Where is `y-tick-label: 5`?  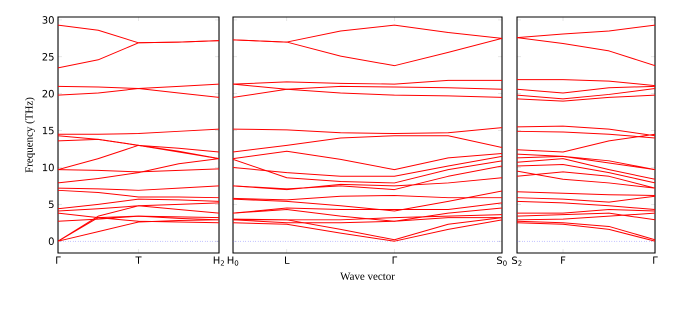
y-tick-label: 5 is located at coordinates (51, 204).